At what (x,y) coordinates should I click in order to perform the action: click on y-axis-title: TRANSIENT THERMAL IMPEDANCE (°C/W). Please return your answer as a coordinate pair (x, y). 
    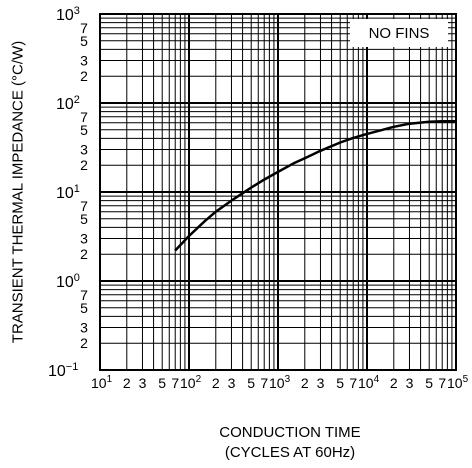
    Looking at the image, I should click on (18, 192).